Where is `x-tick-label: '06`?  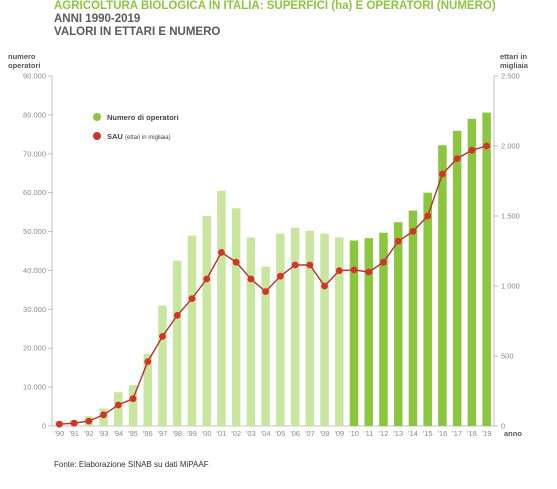 x-tick-label: '06 is located at coordinates (295, 433).